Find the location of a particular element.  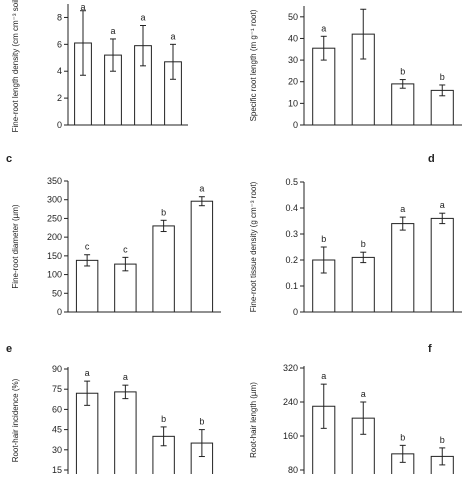

y-tick-label: 0.5 is located at coordinates (291, 182).